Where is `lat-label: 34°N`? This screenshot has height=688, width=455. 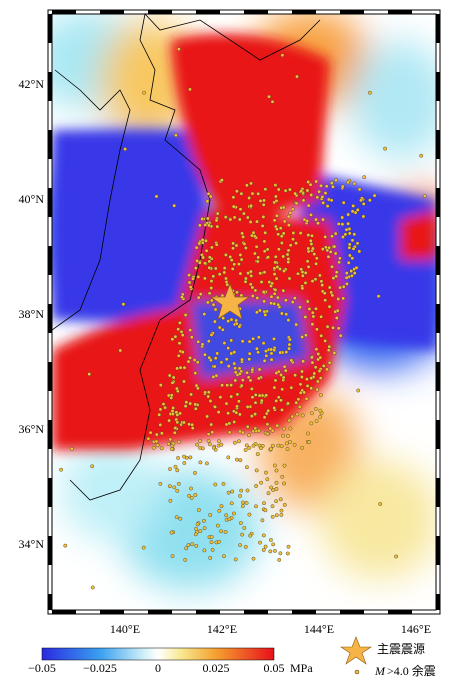 lat-label: 34°N is located at coordinates (32, 544).